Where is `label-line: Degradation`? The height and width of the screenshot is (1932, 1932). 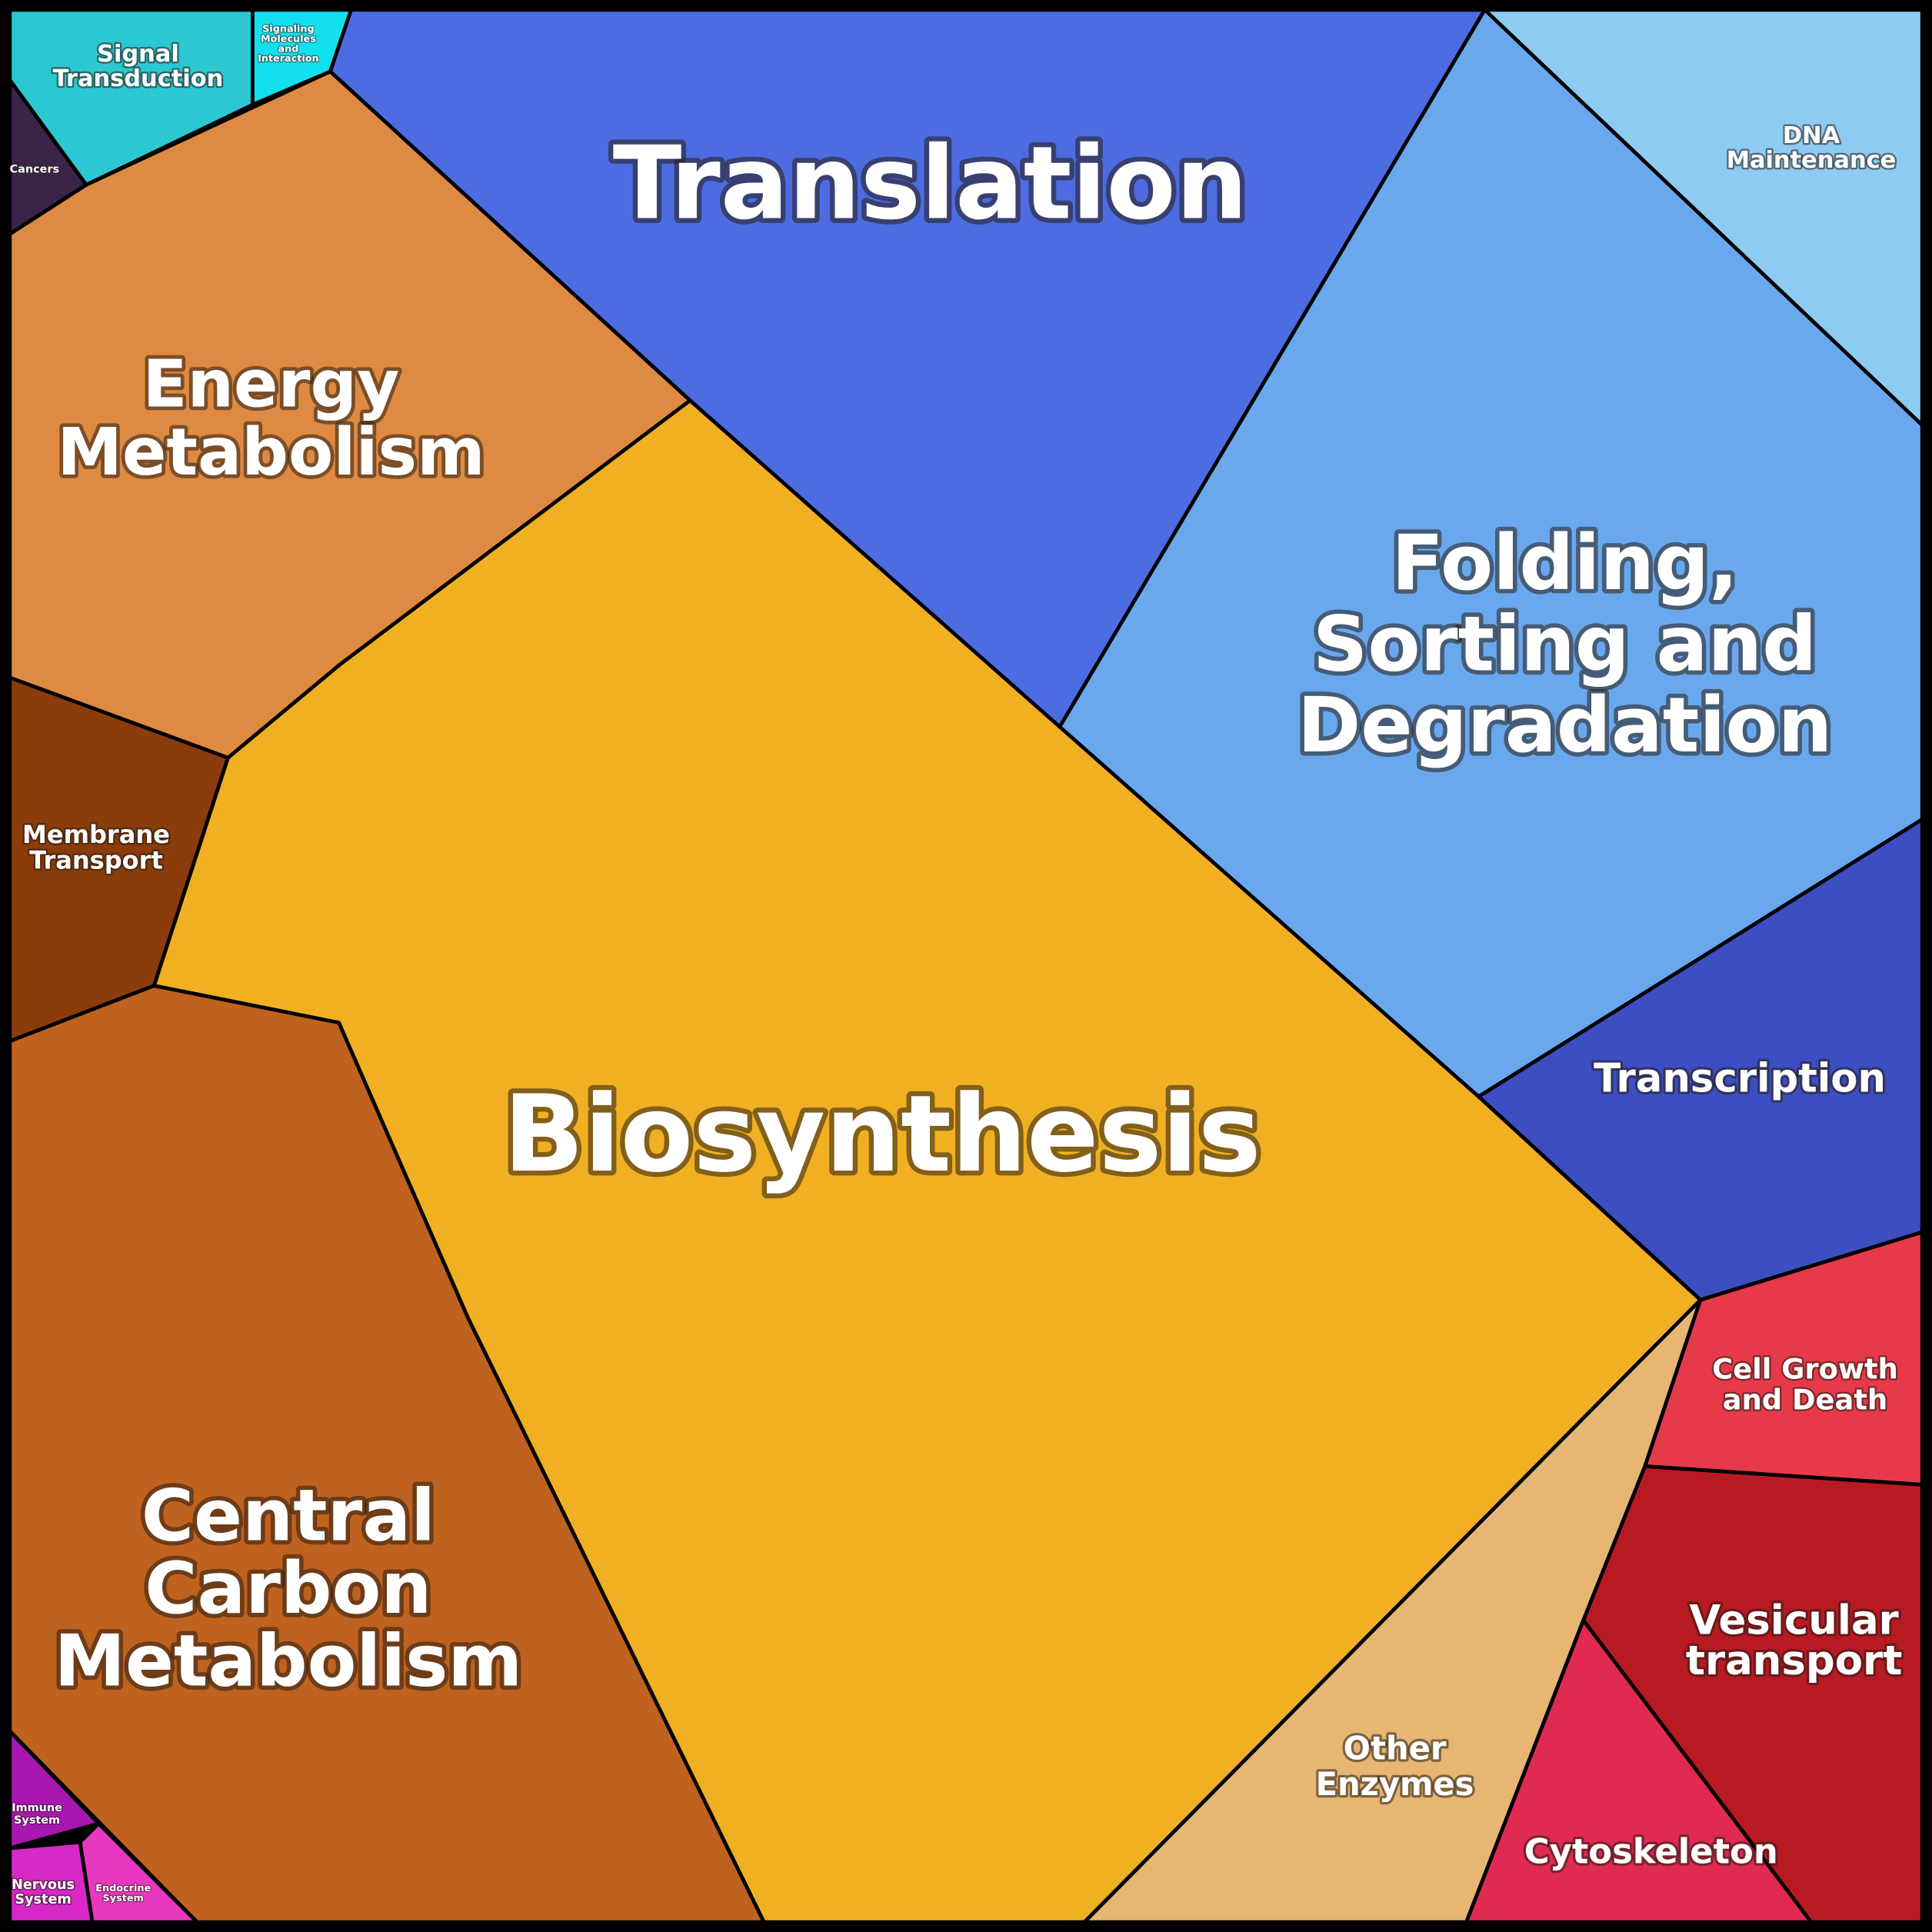
label-line: Degradation is located at coordinates (1564, 725).